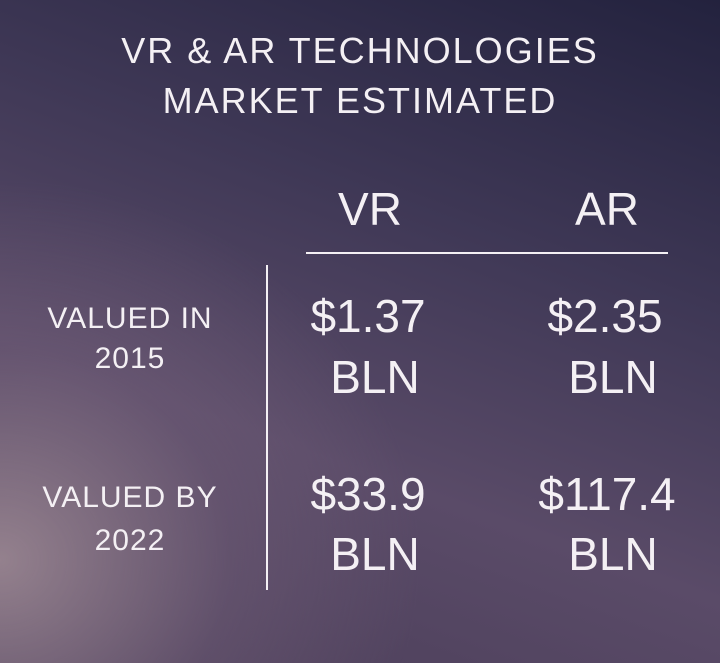  What do you see at coordinates (607, 209) in the screenshot?
I see `column-header-ar: AR` at bounding box center [607, 209].